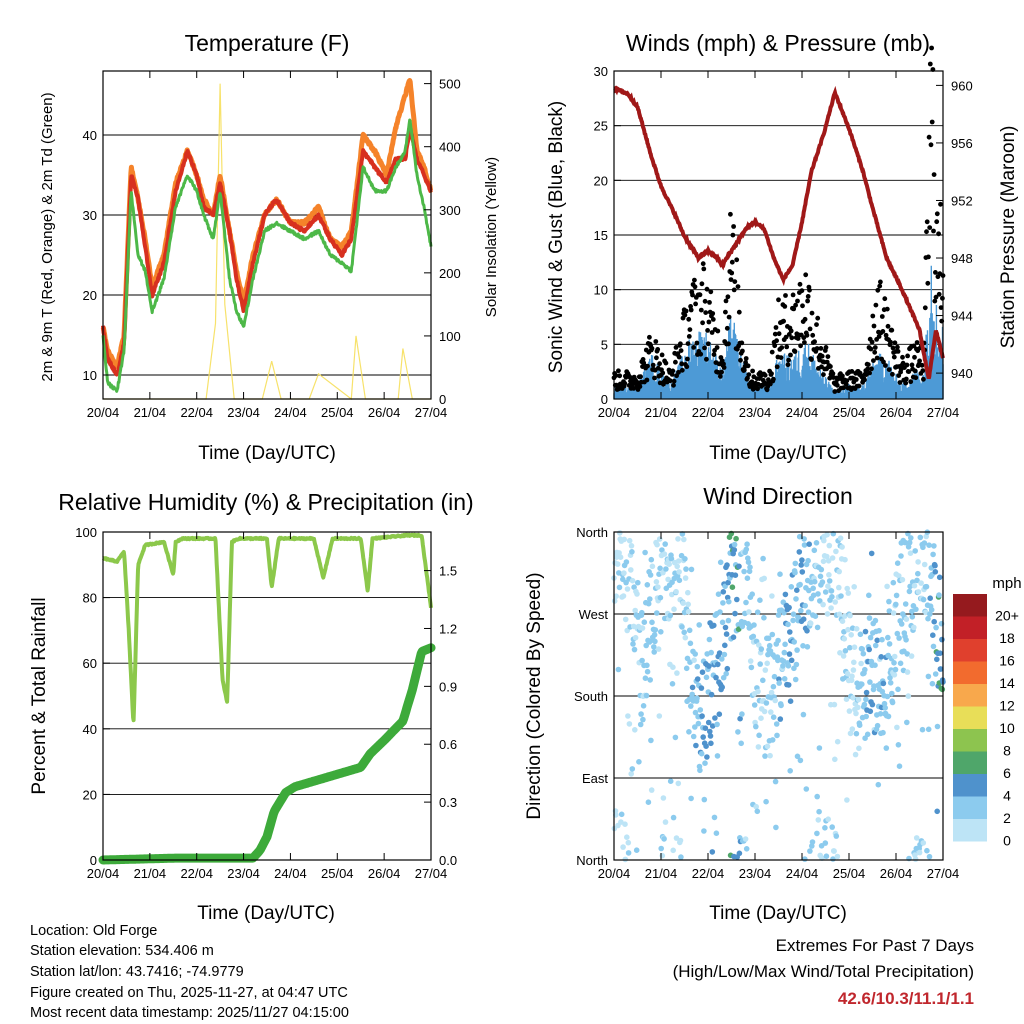 Image resolution: width=1024 pixels, height=1024 pixels. What do you see at coordinates (384, 412) in the screenshot?
I see `temperature-xtick-label-6: 26/04` at bounding box center [384, 412].